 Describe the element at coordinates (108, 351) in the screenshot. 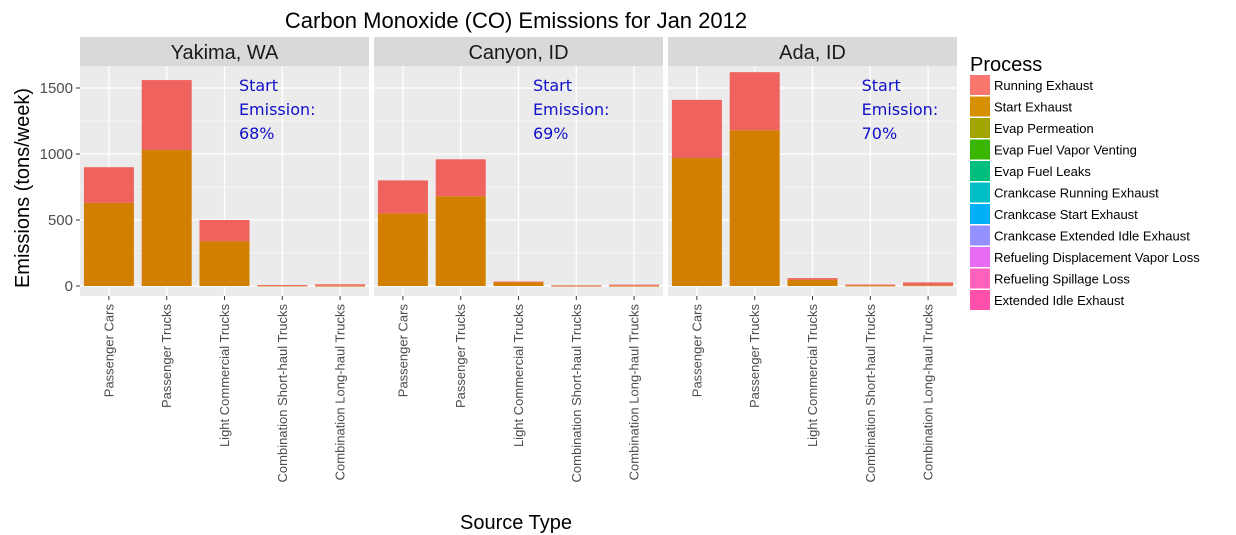

I see `x-tick-label: Passenger Cars` at that location.